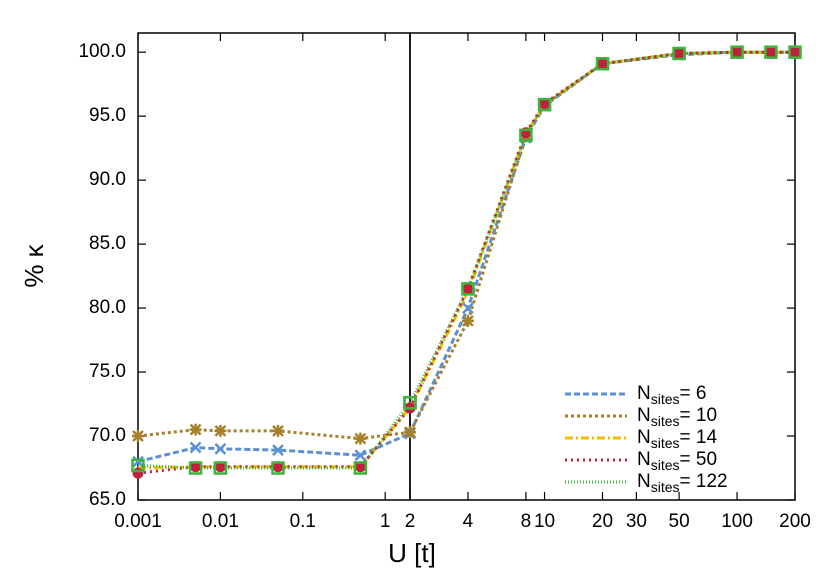  I want to click on legend-label: Nsites= 50, so click(677, 461).